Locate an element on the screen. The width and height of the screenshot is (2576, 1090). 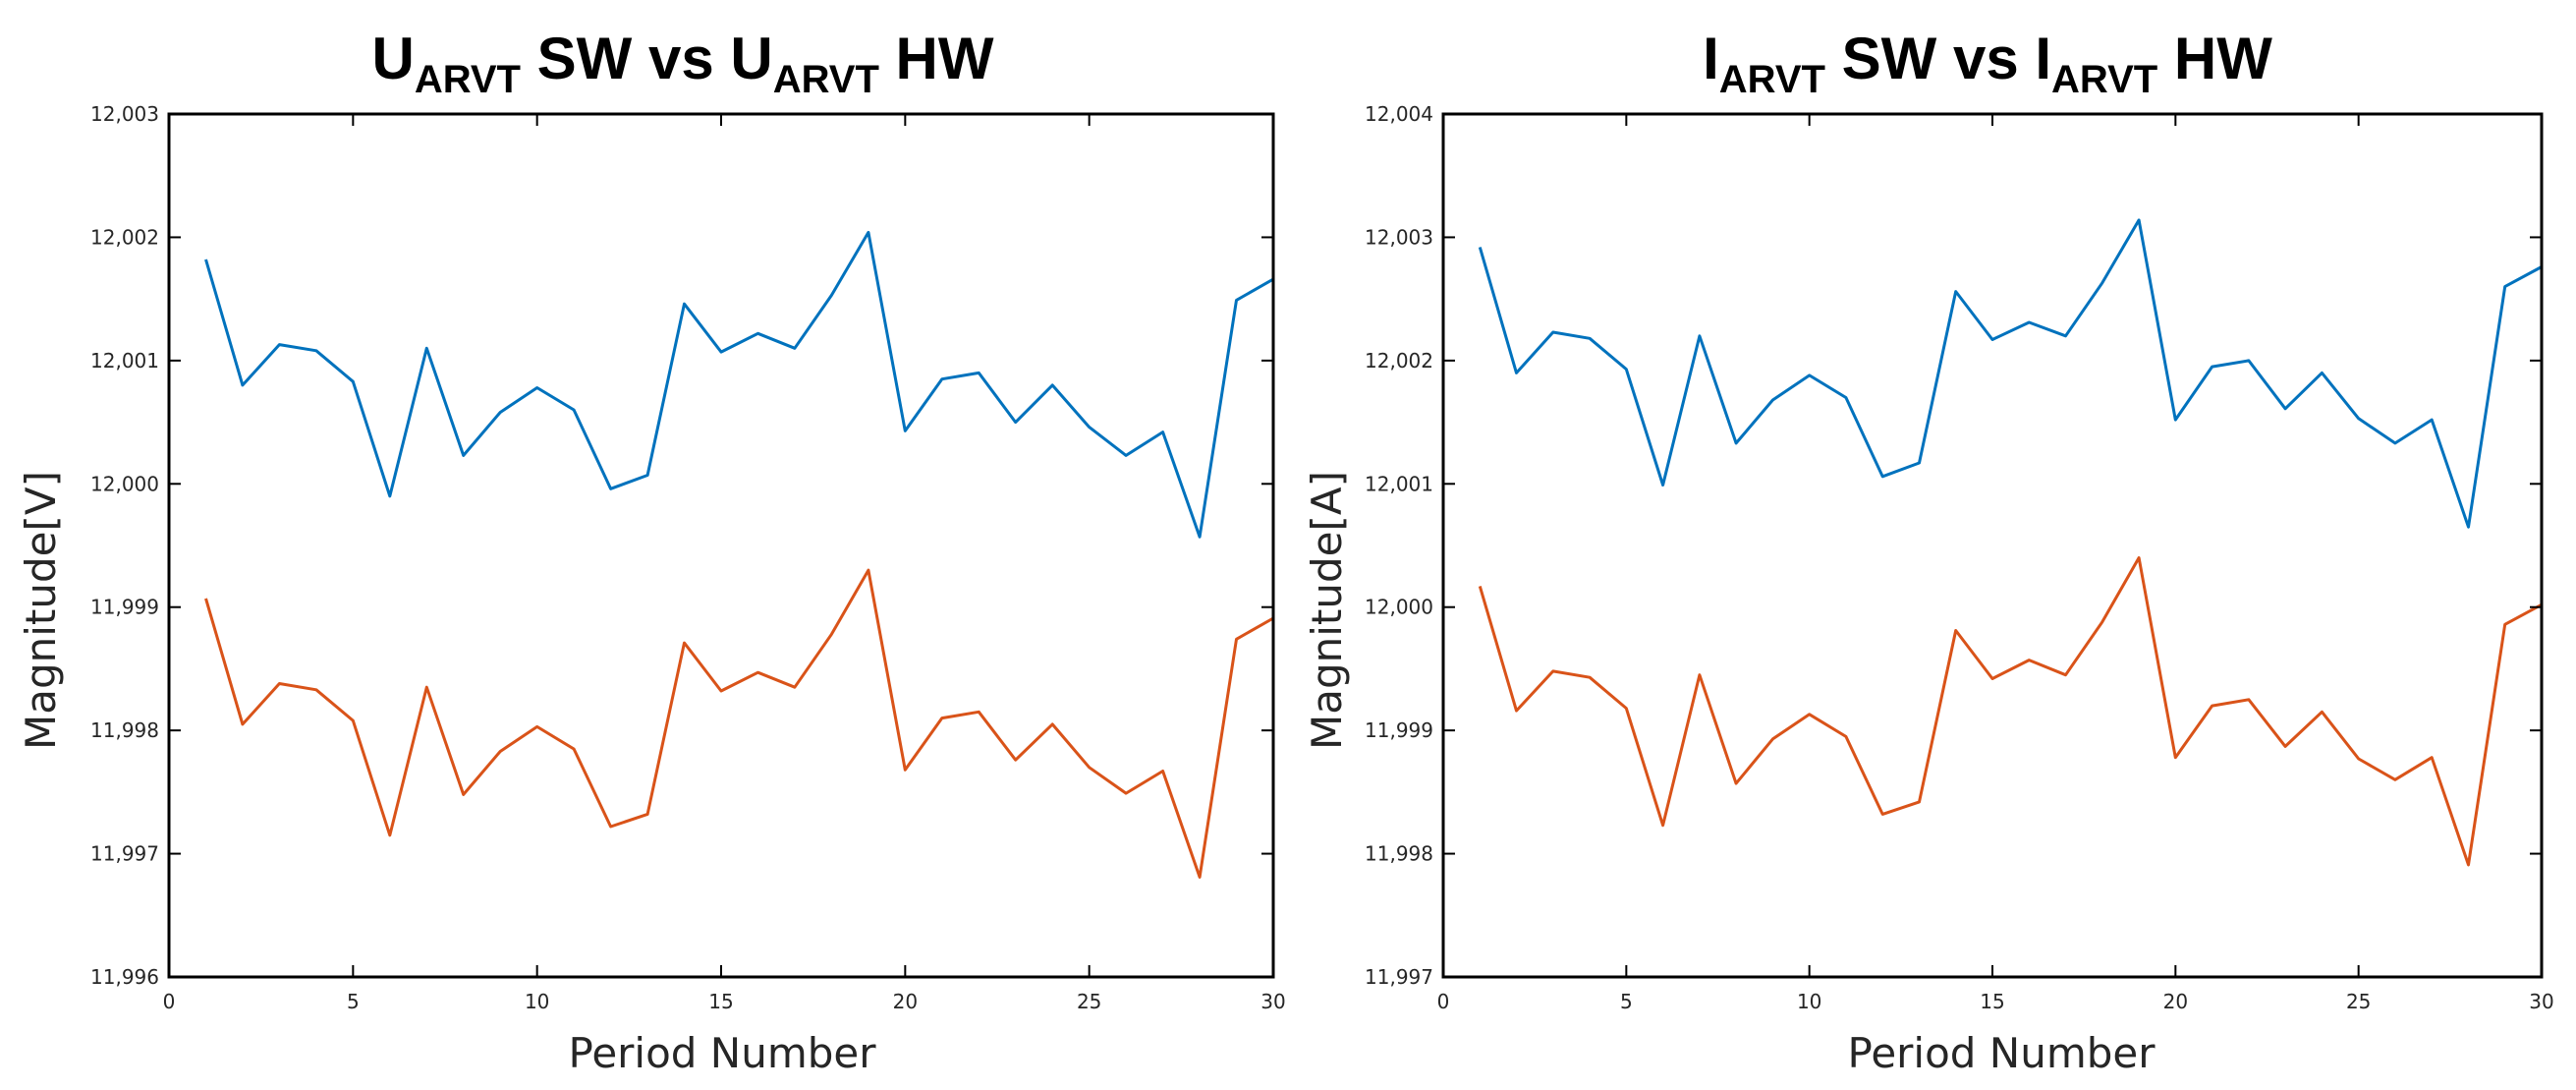
y-axis-label: Magnitude[V] is located at coordinates (41, 610).